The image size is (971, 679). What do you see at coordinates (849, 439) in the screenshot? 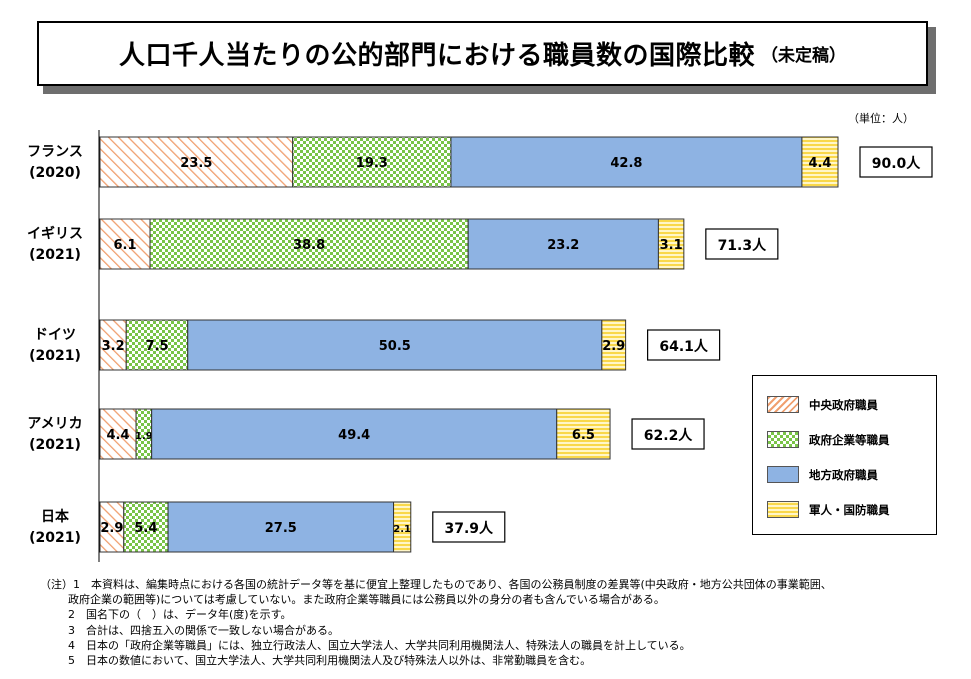
I see `legend-label-gov-enterprise: 政府企業等職員` at bounding box center [849, 439].